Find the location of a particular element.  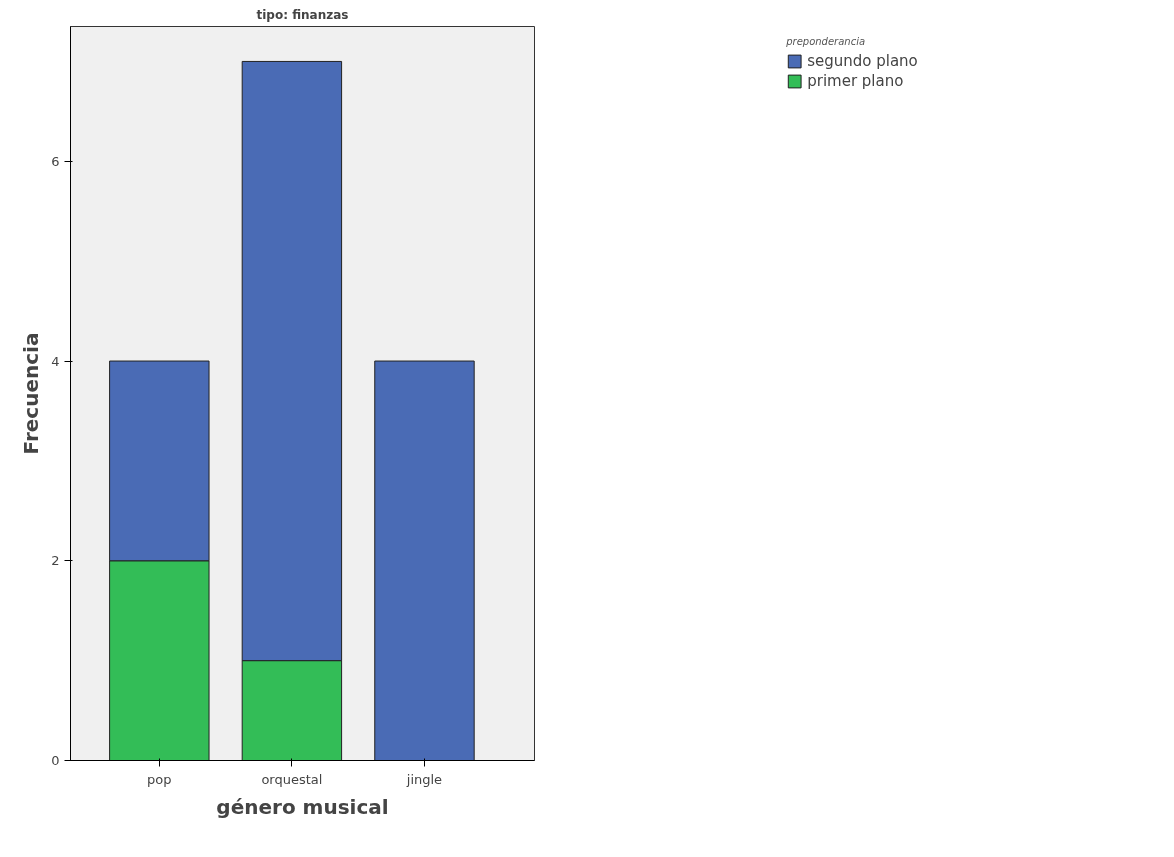

x-tick-label: pop is located at coordinates (159, 779).